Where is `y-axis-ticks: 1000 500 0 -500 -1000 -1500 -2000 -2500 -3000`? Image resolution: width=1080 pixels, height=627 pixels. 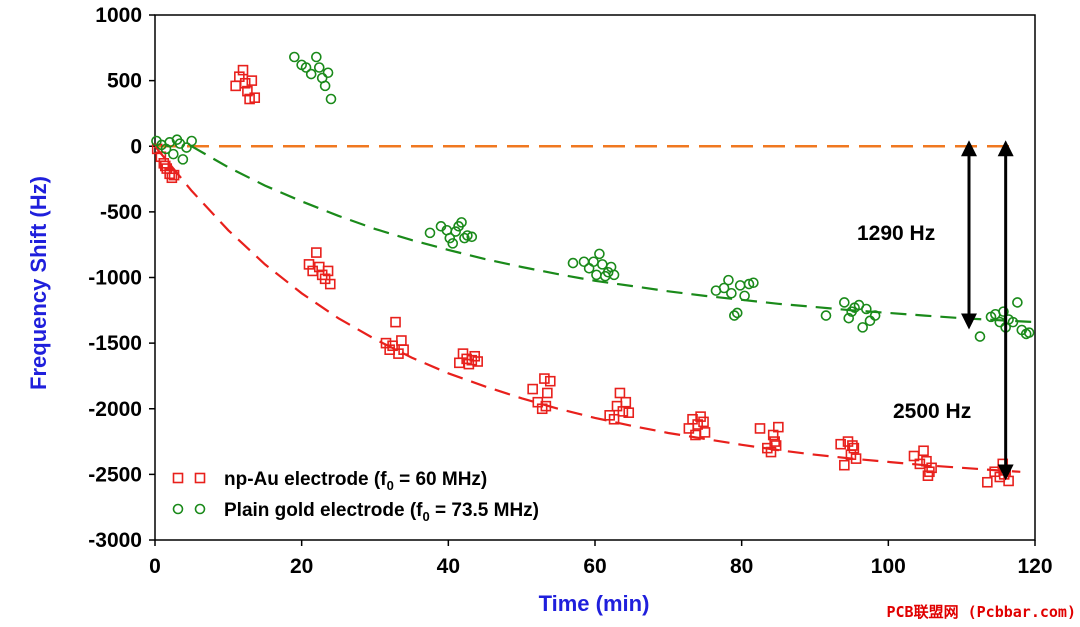
y-axis-ticks: 1000 500 0 -500 -1000 -1500 -2000 -2500 -3000 is located at coordinates (121, 278).